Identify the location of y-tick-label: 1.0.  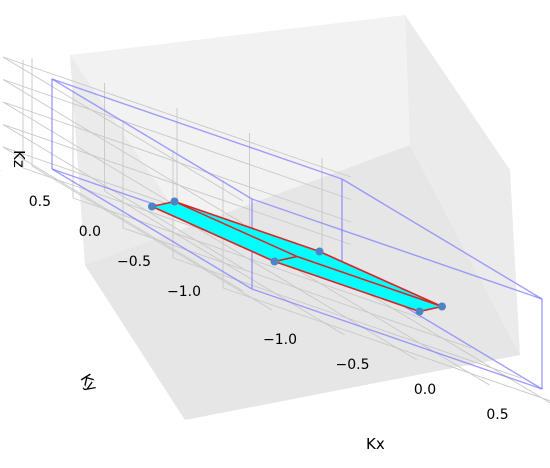
(0, 172).